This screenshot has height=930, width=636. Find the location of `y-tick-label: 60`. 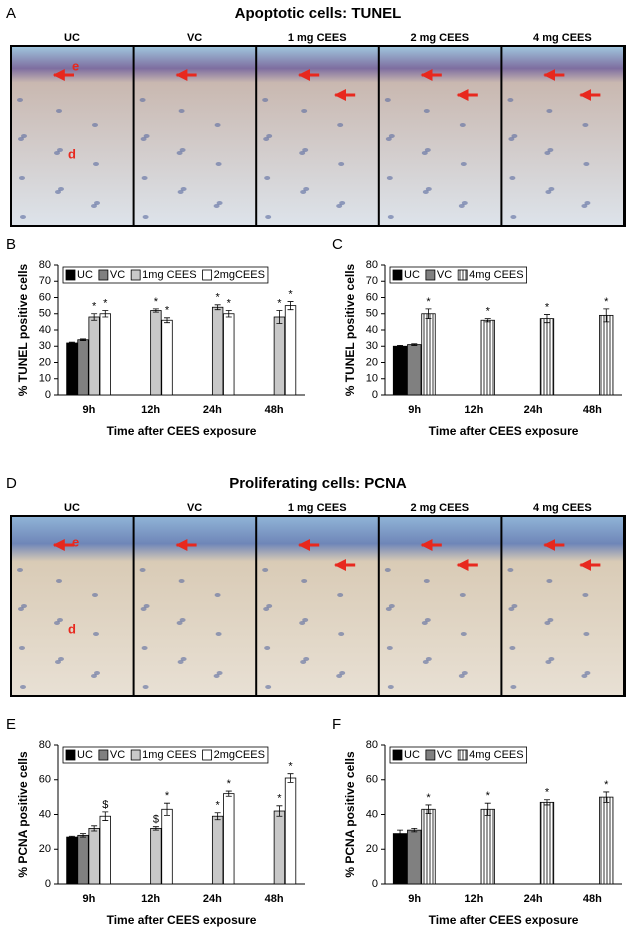

y-tick-label: 60 is located at coordinates (45, 297).